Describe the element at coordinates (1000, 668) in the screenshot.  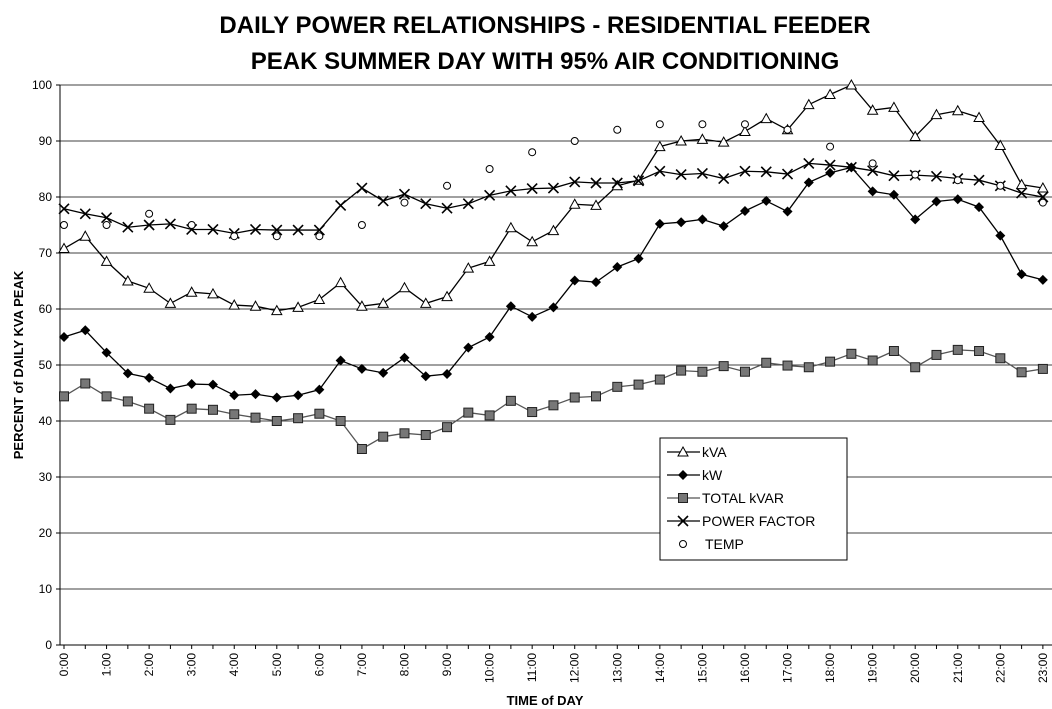
I see `x-tick-label: 22:00` at that location.